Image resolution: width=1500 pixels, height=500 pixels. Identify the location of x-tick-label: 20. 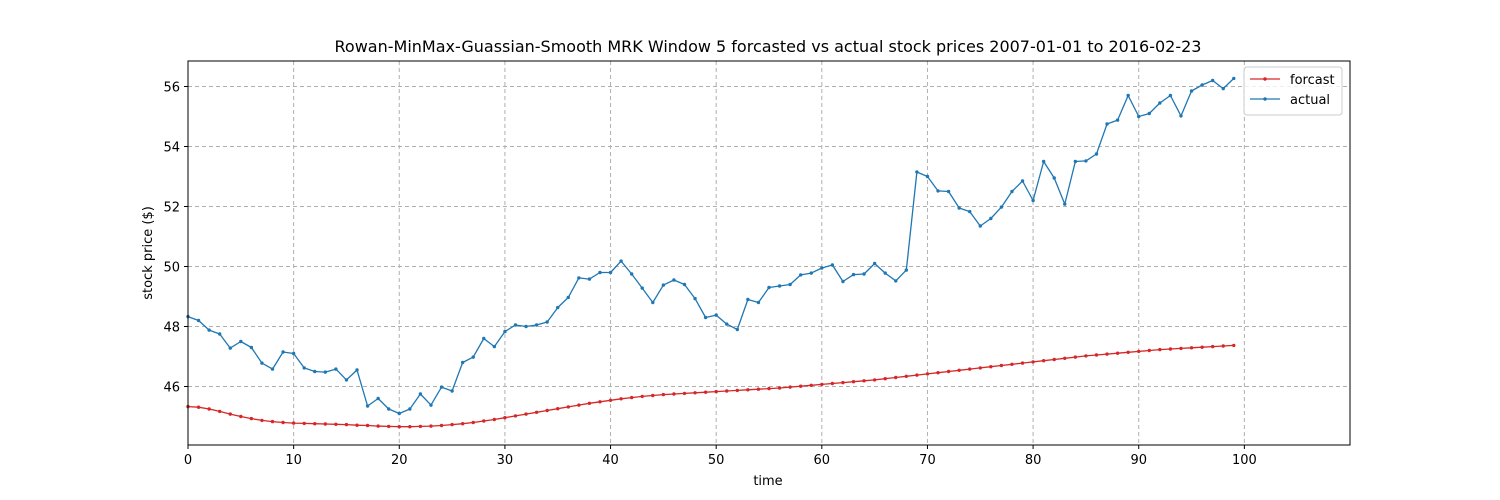
(399, 460).